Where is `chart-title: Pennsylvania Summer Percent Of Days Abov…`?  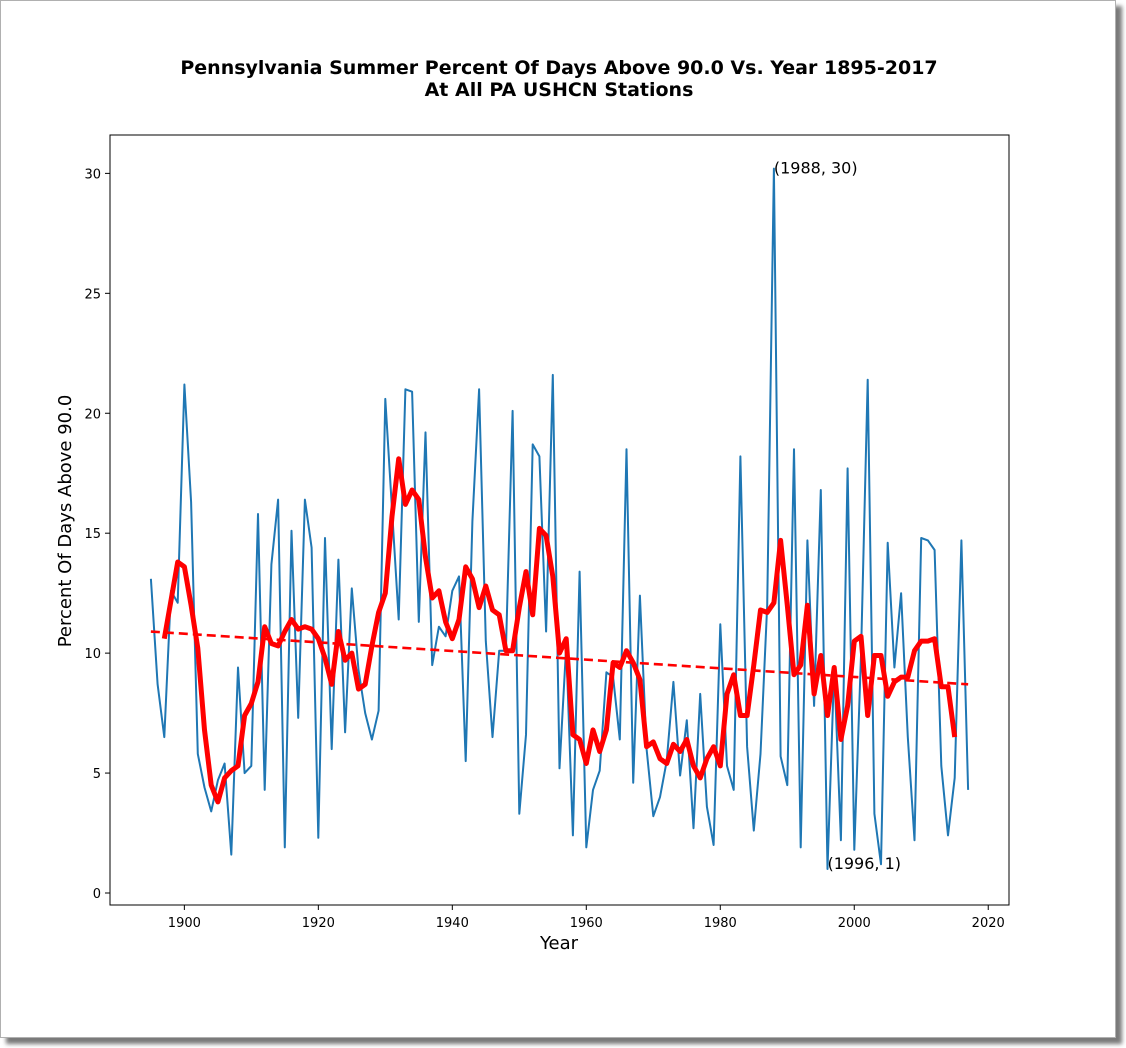
chart-title: Pennsylvania Summer Percent Of Days Abov… is located at coordinates (558, 68).